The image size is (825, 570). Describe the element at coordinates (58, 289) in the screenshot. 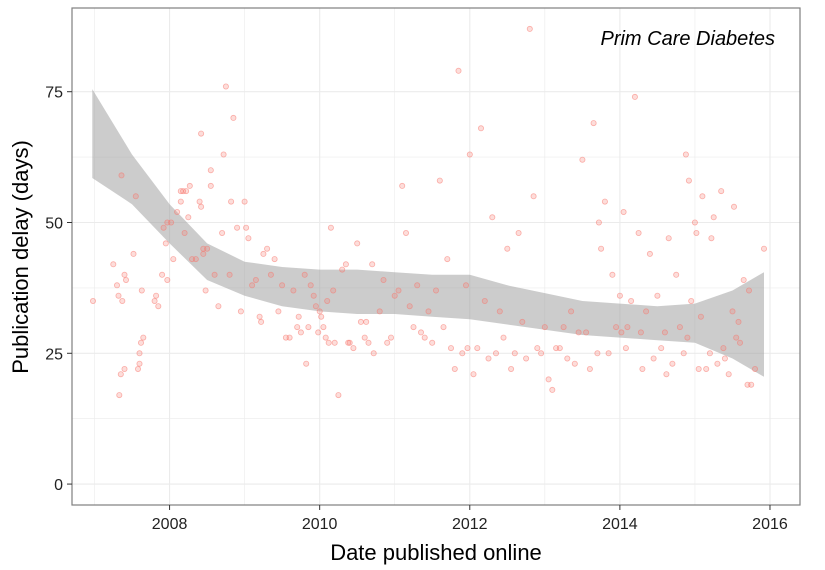

I see `y-axis: 0 25 50 75` at that location.